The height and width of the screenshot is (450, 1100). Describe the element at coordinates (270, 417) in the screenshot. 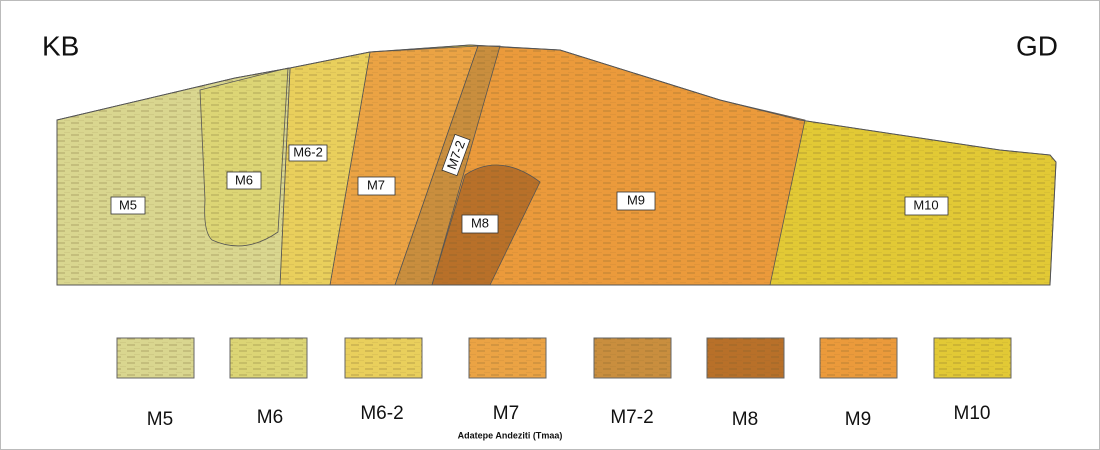

I see `legend-label: M6` at that location.